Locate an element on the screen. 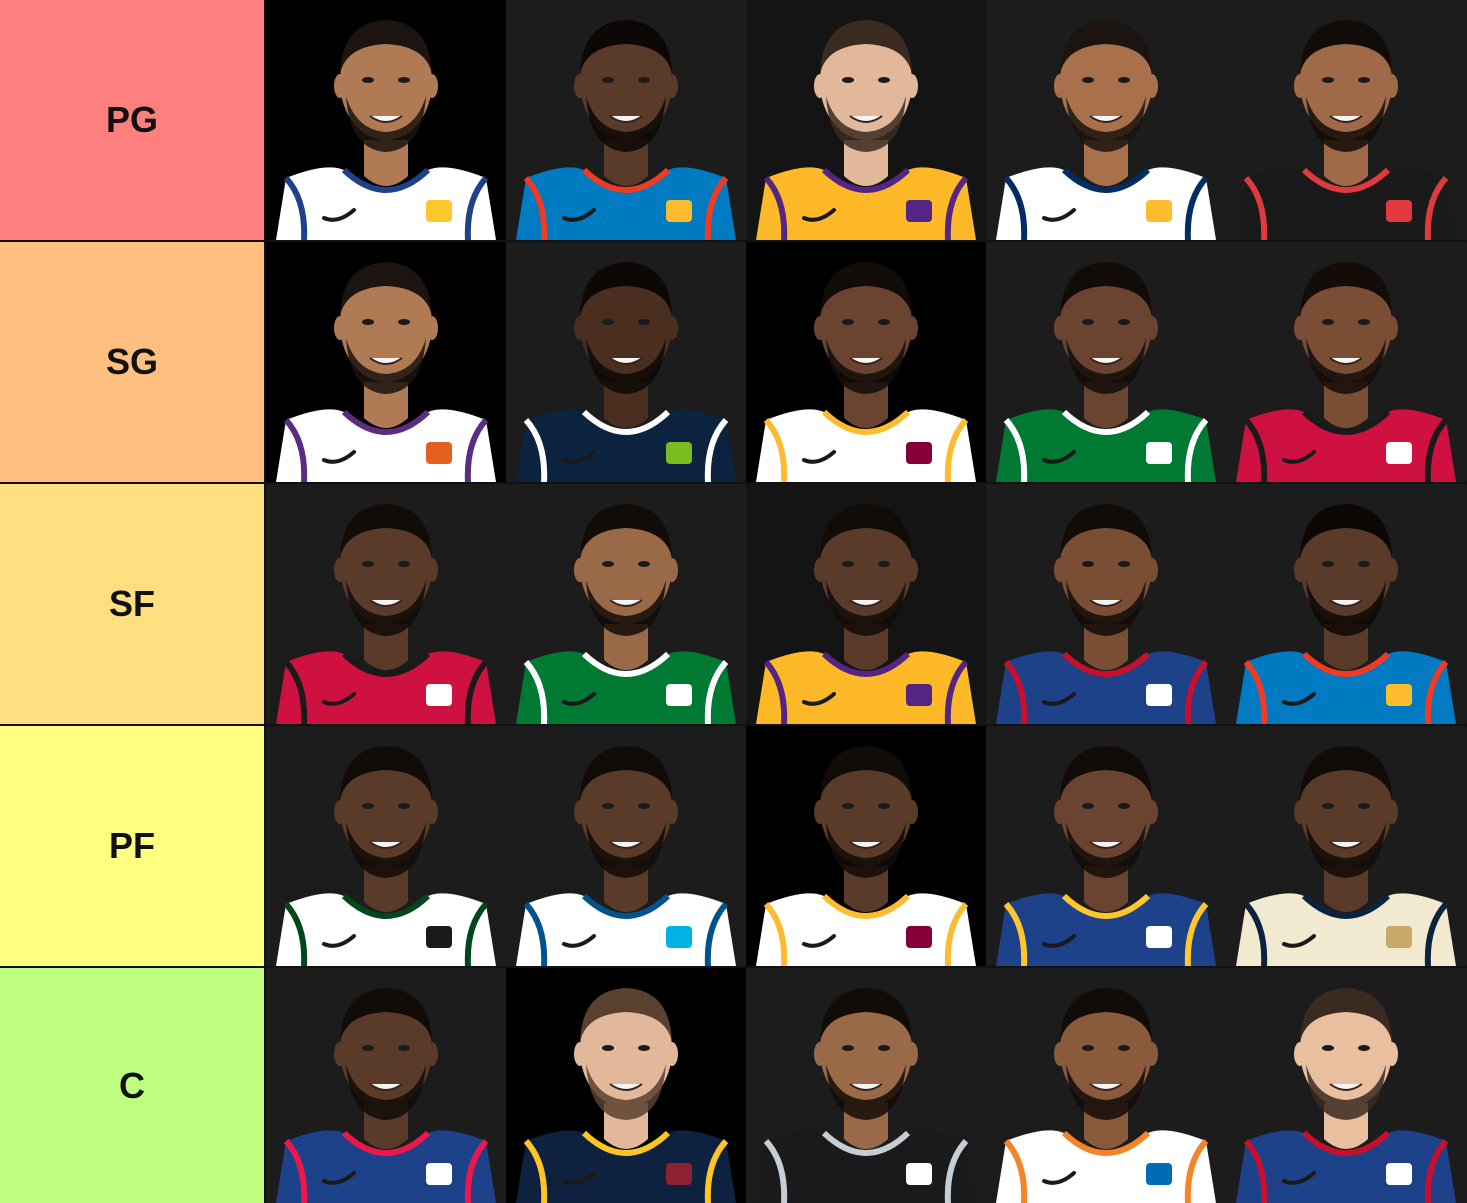 This screenshot has width=1467, height=1203. tier-label: PF is located at coordinates (133, 846).